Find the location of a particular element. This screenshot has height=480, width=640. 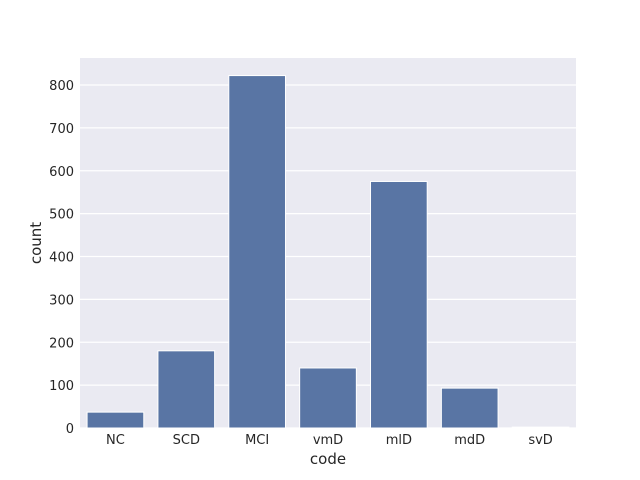

y-axis-ticks: 0 100 200 300 400 500 600 700 800 is located at coordinates (61, 258).